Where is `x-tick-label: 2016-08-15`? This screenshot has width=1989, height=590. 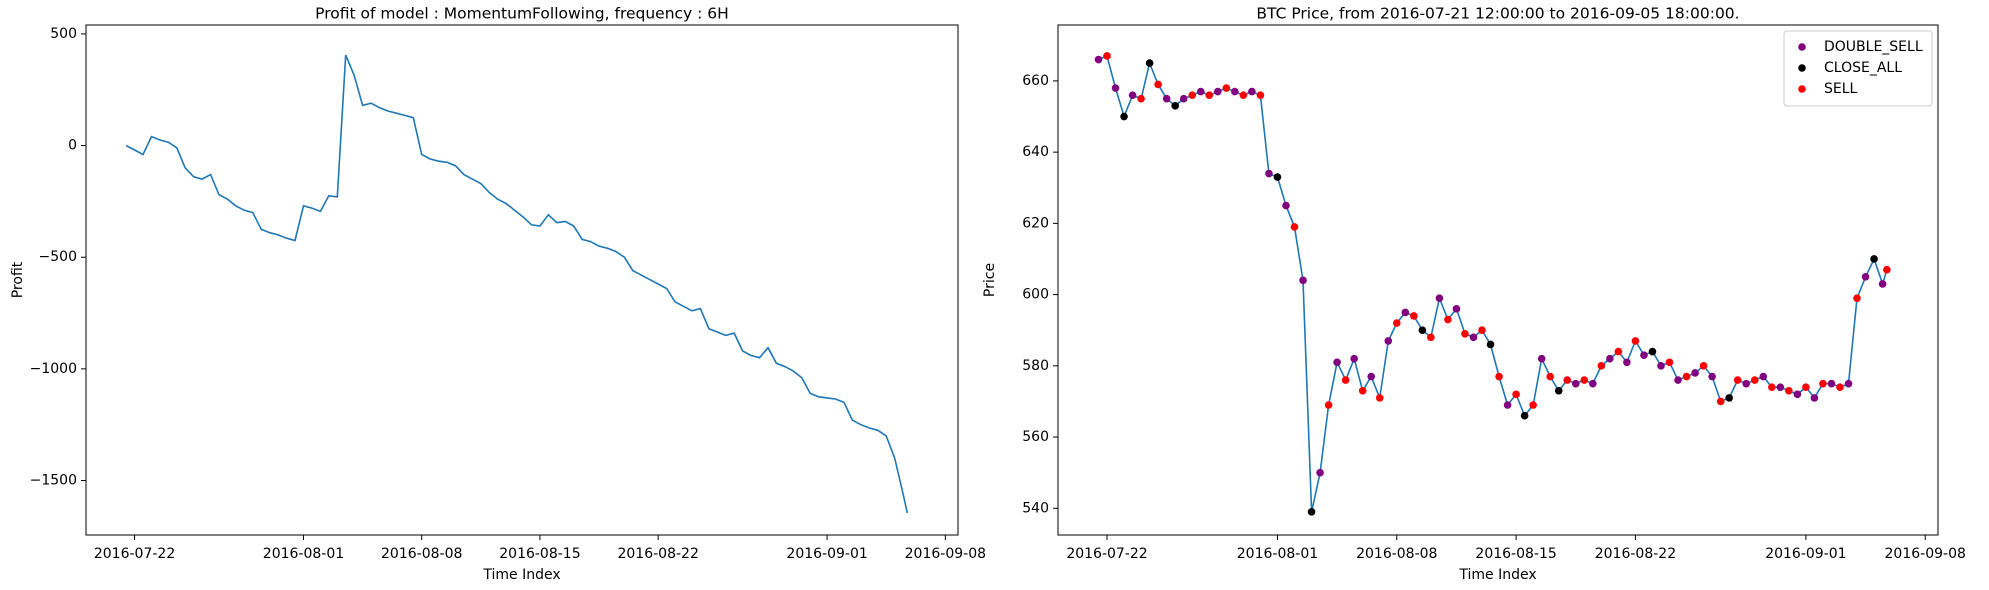 x-tick-label: 2016-08-15 is located at coordinates (539, 554).